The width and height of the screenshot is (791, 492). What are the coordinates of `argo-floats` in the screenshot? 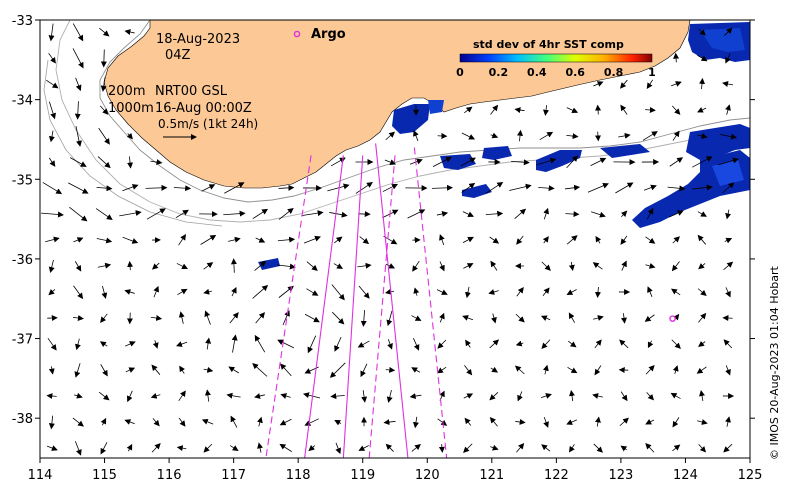 It's located at (672, 318).